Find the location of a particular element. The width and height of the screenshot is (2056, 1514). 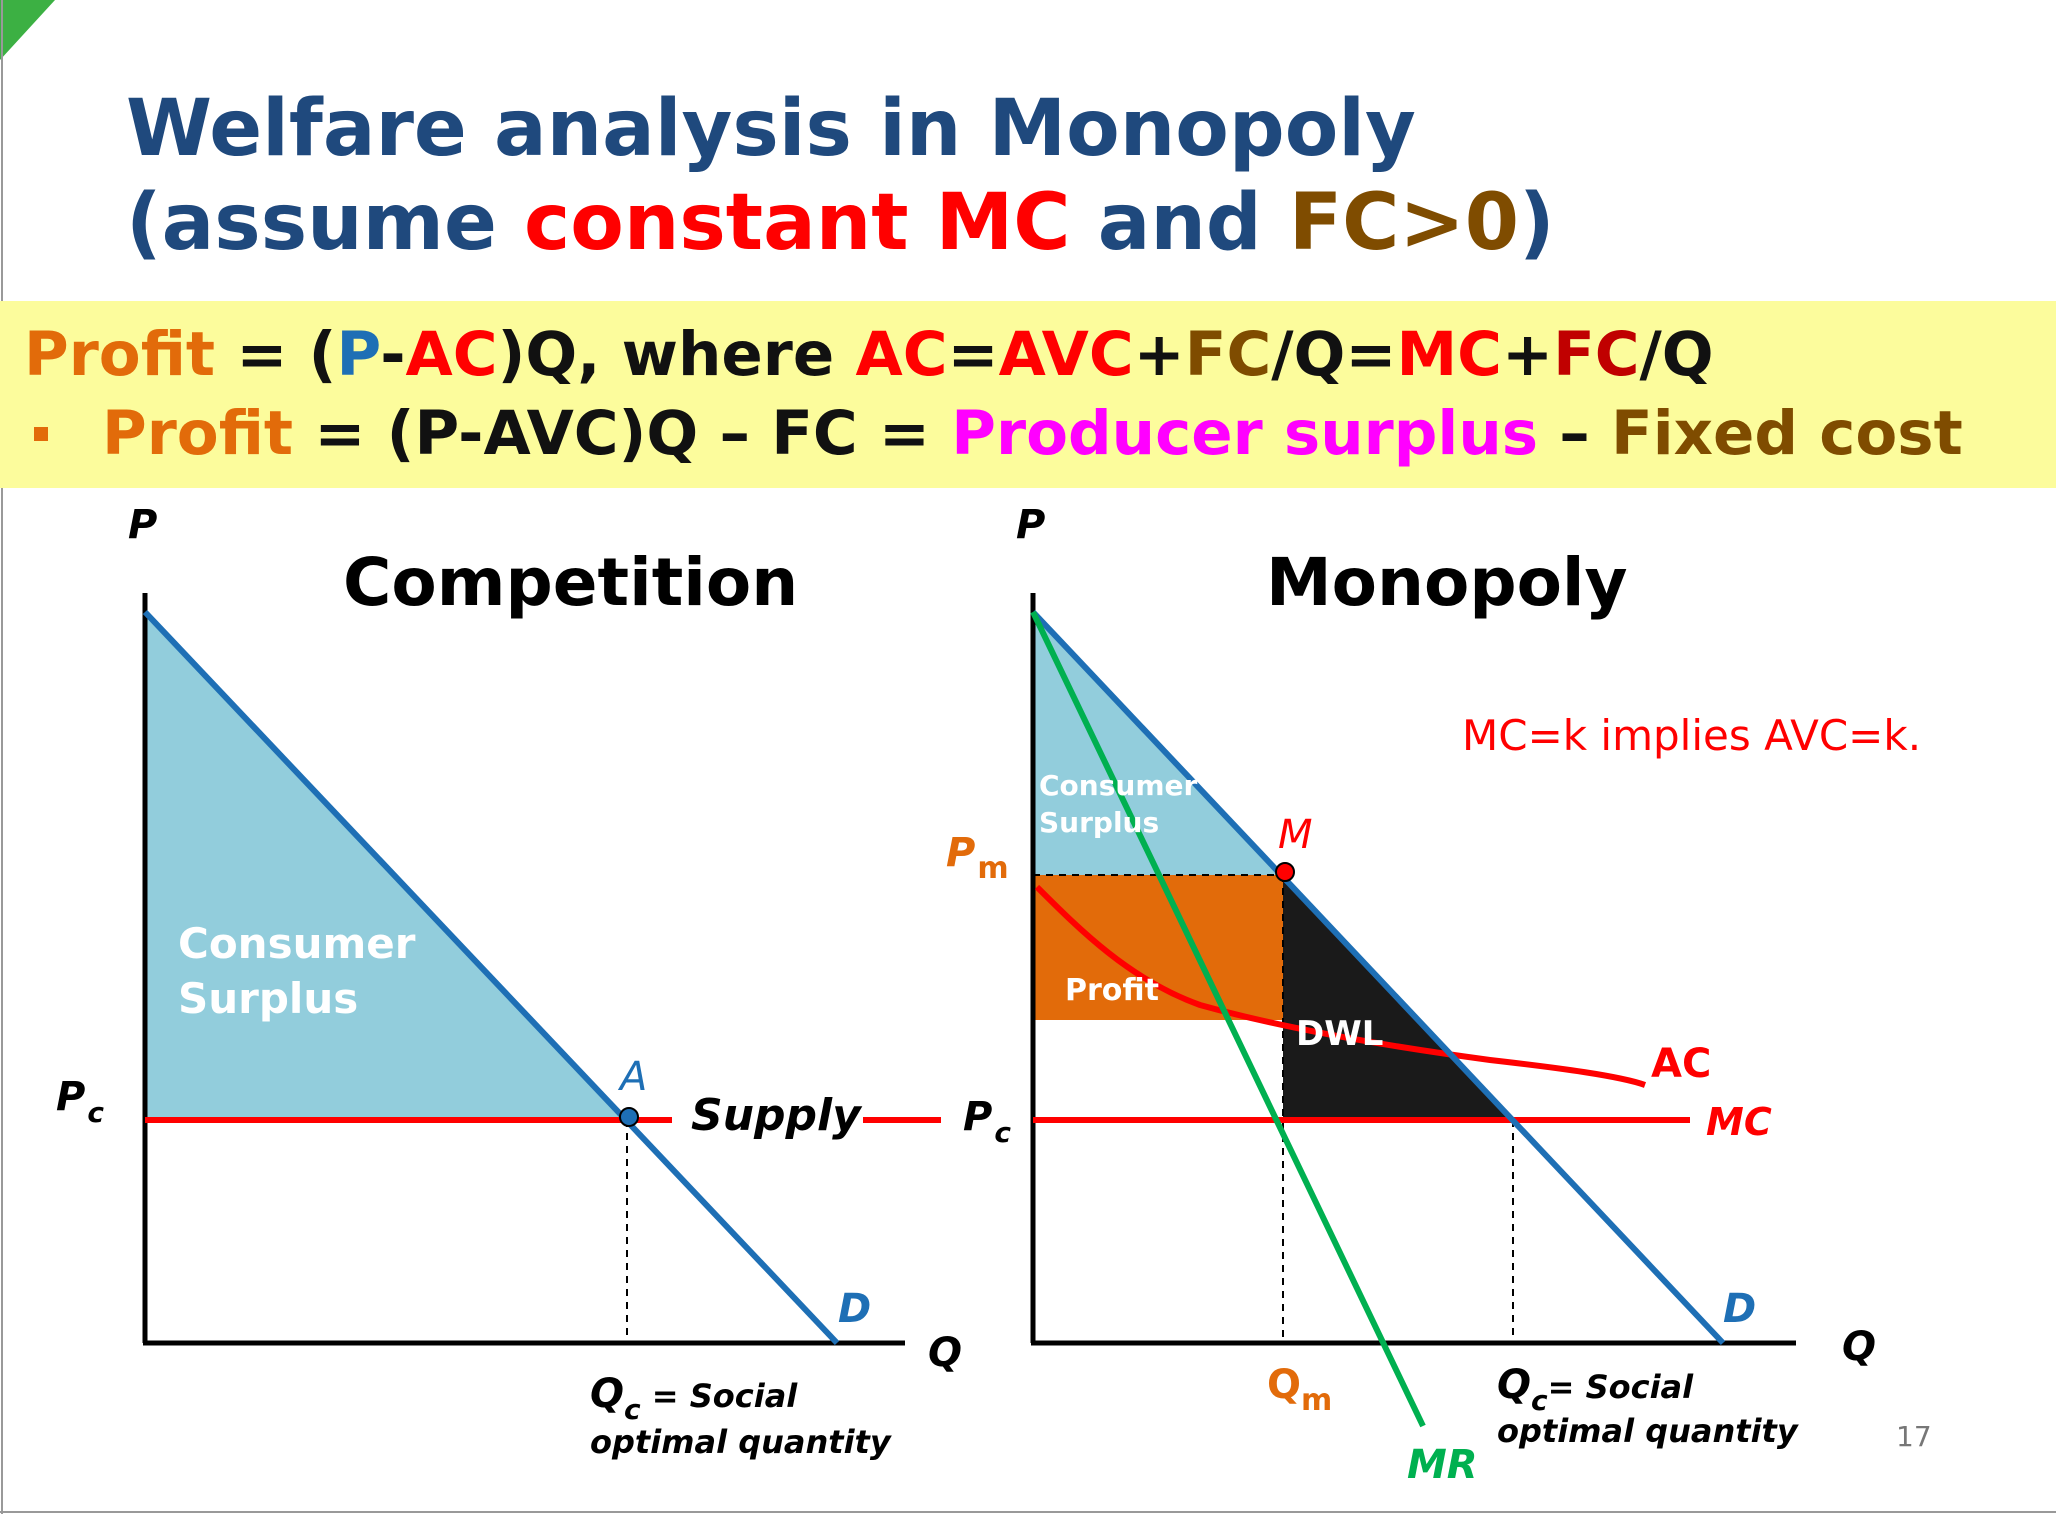

mono-qm-label: Qm is located at coordinates (1299, 1390).